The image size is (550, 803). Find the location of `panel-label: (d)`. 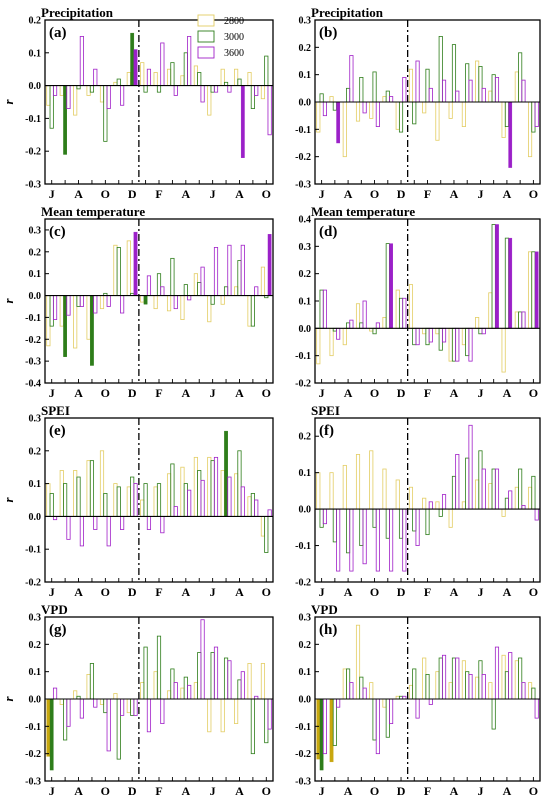

panel-label: (d) is located at coordinates (328, 232).